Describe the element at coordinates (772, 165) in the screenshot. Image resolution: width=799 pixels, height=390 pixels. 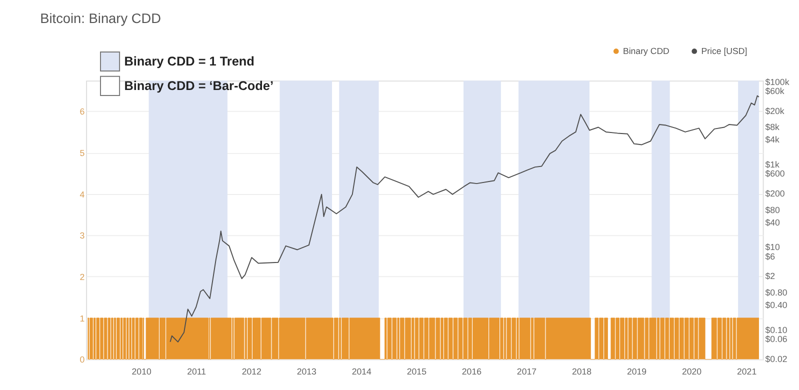
I see `y2-tick-label: $1k` at that location.